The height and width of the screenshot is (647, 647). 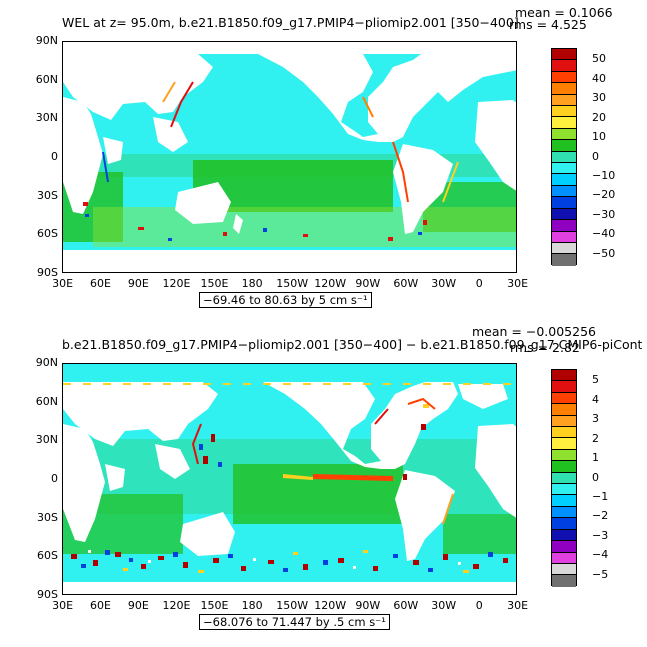 What do you see at coordinates (534, 331) in the screenshot?
I see `bottom-mean: mean = −0.005256` at bounding box center [534, 331].